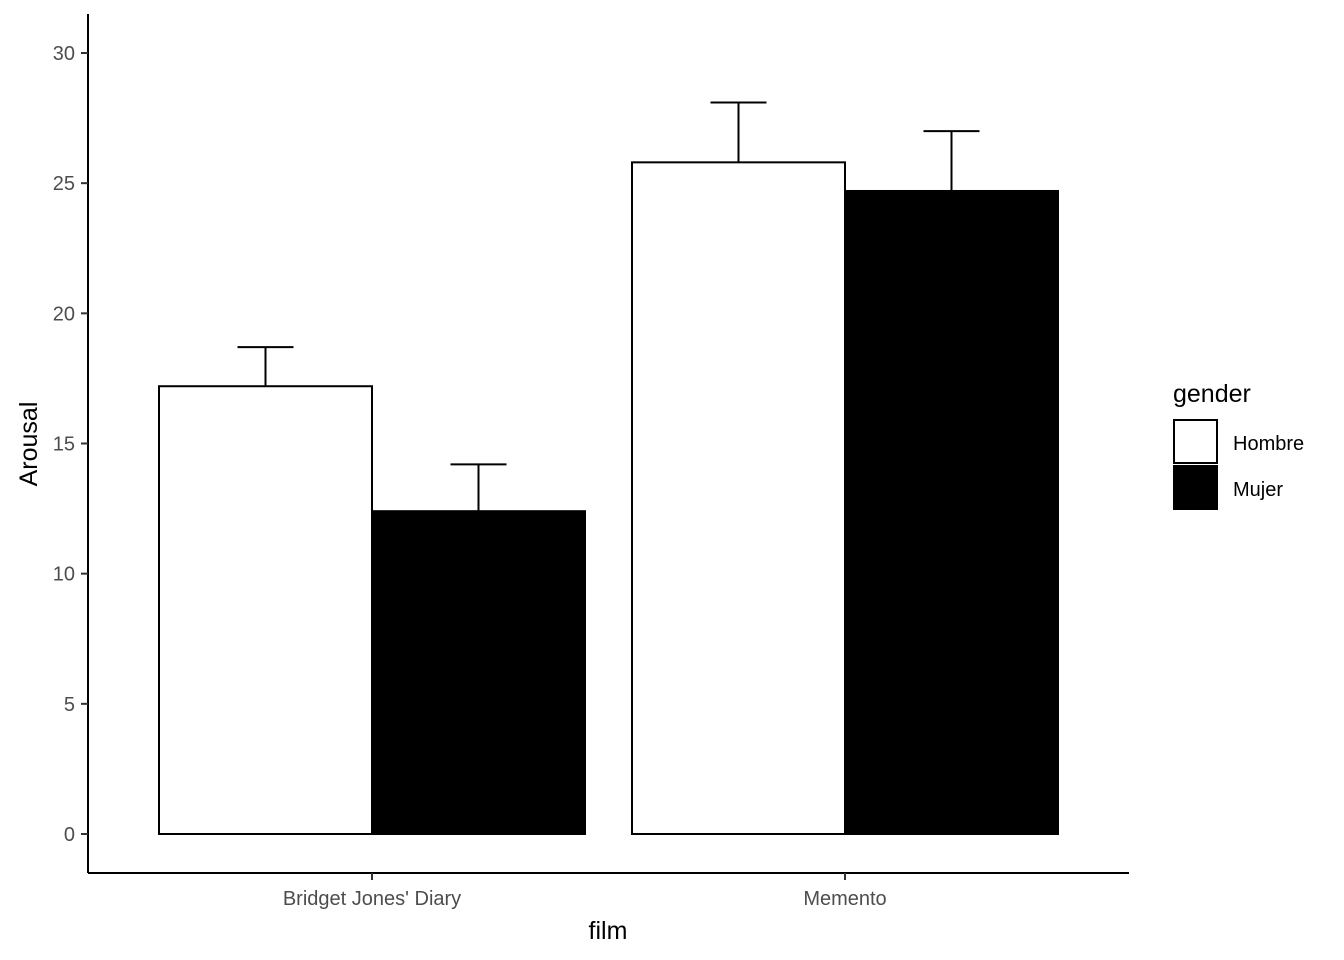  What do you see at coordinates (29, 444) in the screenshot?
I see `y-axis-title: Arousal` at bounding box center [29, 444].